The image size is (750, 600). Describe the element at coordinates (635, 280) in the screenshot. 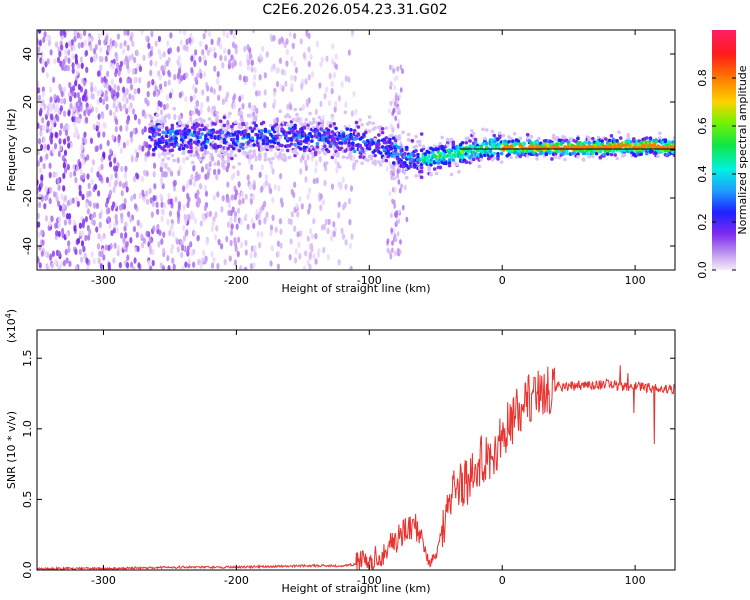

I see `top-x-tick-label: 100` at that location.